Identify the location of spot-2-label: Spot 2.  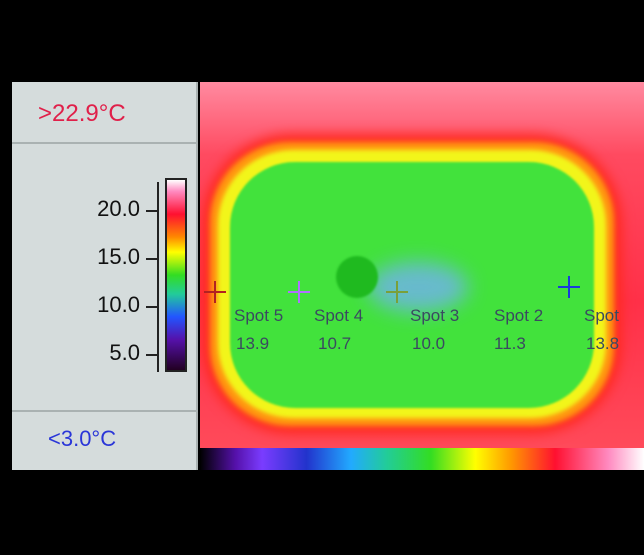
(519, 315).